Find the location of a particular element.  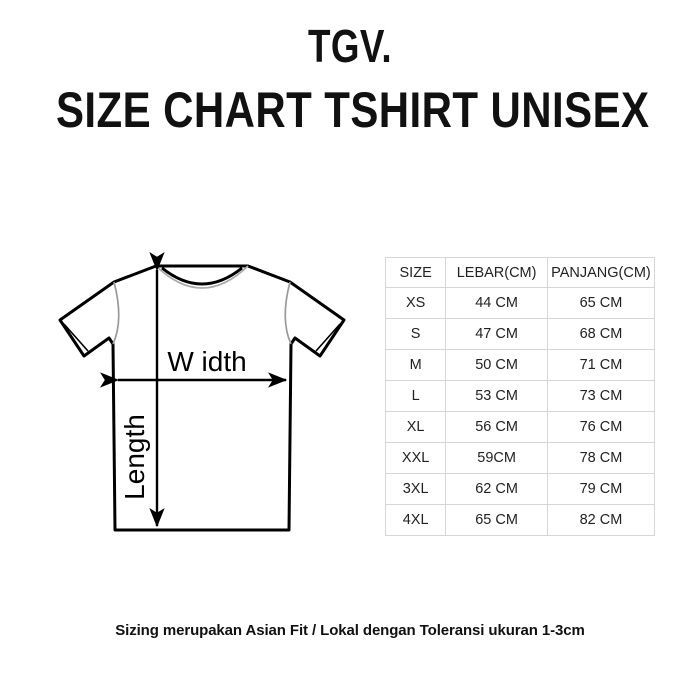

cell-panjang: 73 CM is located at coordinates (601, 396).